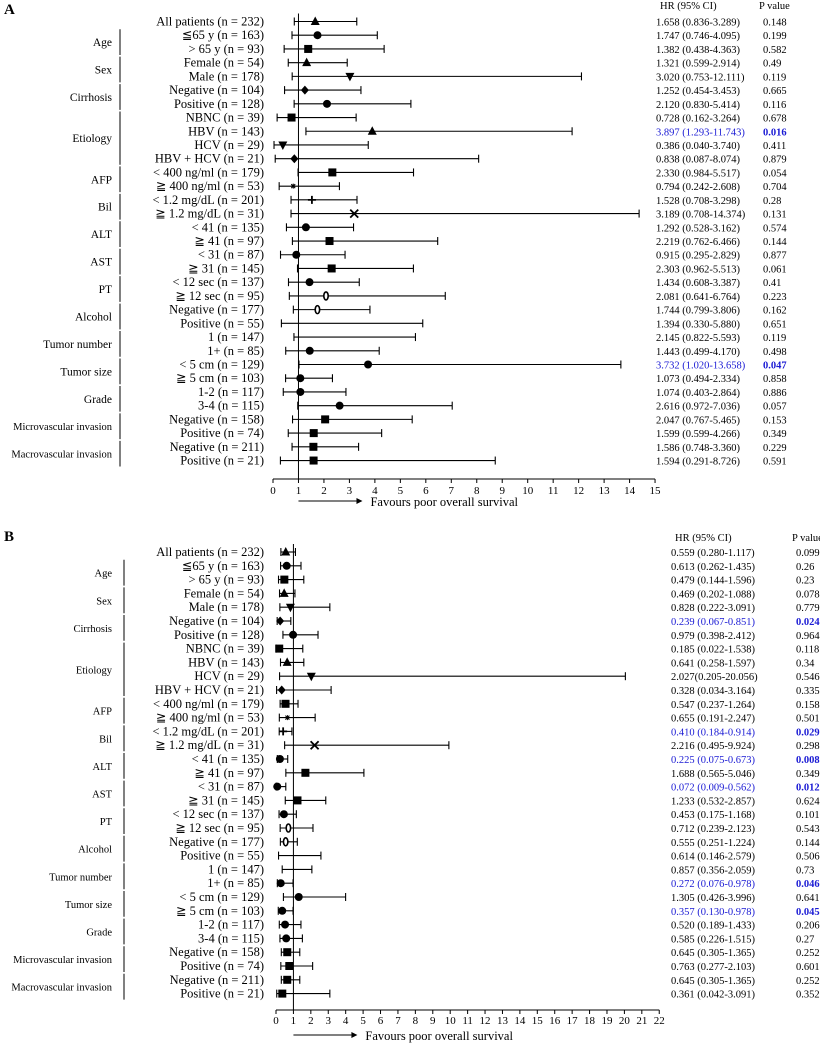  What do you see at coordinates (775, 324) in the screenshot?
I see `p-value: 0.651` at bounding box center [775, 324].